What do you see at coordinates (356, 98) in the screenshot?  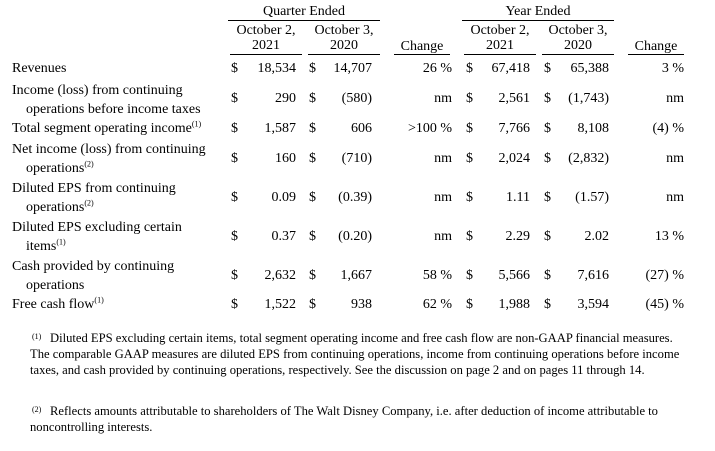 I see `value-cell: (580)` at bounding box center [356, 98].